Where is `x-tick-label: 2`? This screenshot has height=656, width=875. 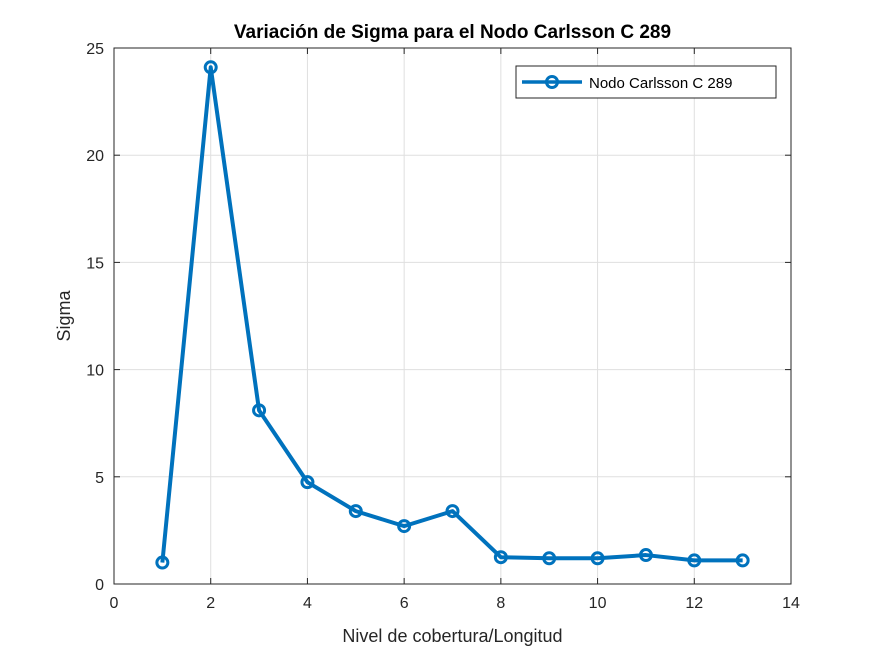
x-tick-label: 2 is located at coordinates (210, 603).